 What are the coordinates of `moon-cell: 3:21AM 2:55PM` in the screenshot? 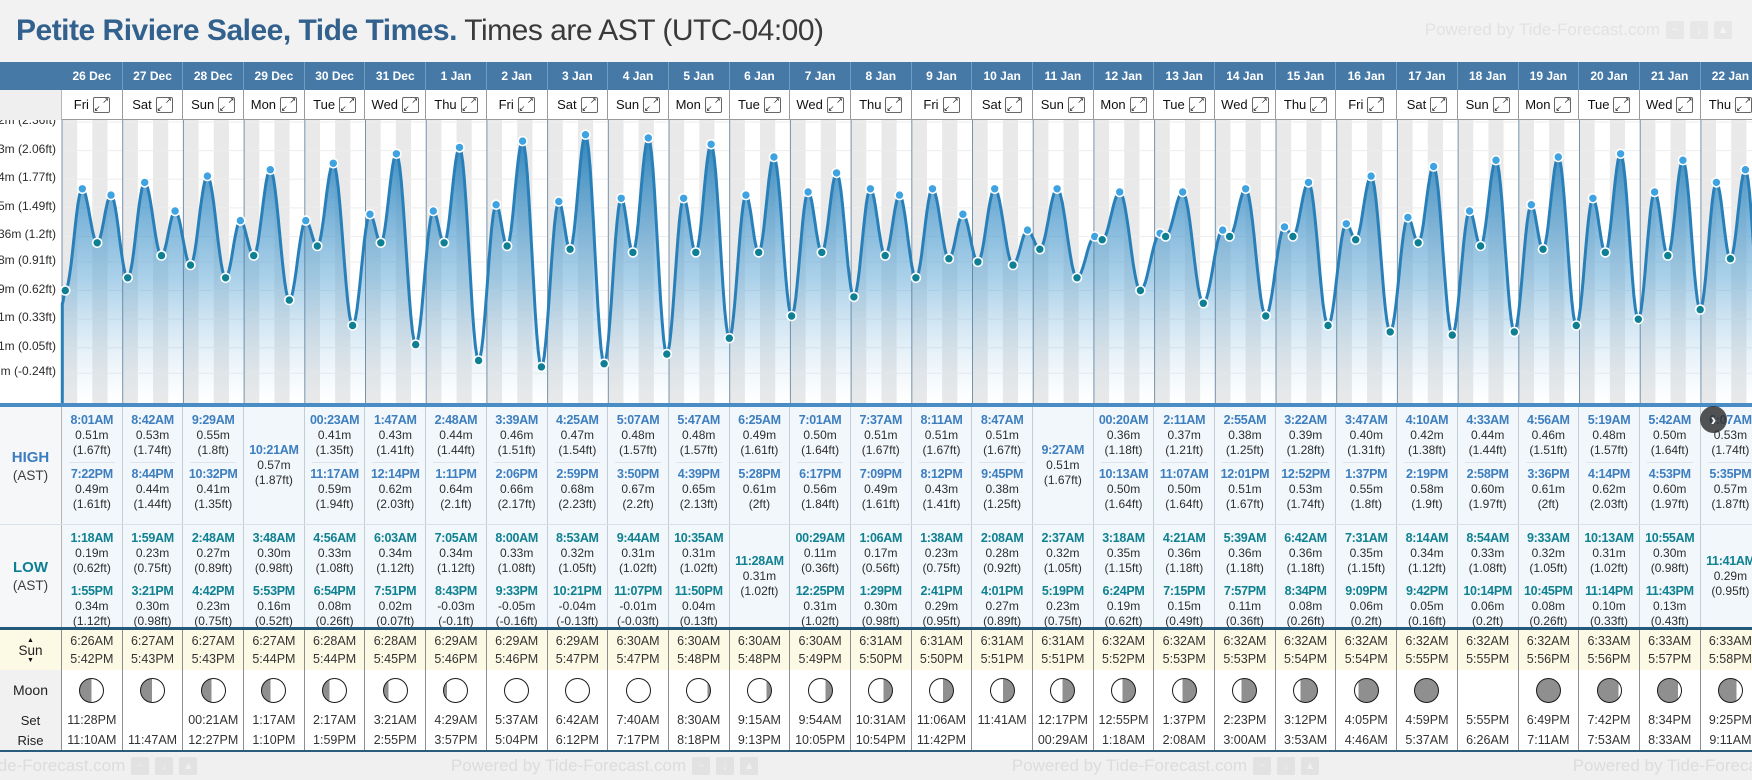 It's located at (396, 710).